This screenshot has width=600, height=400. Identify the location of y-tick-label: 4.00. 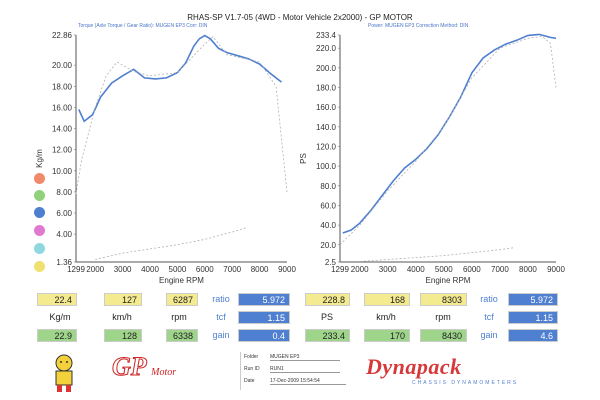
(64, 234).